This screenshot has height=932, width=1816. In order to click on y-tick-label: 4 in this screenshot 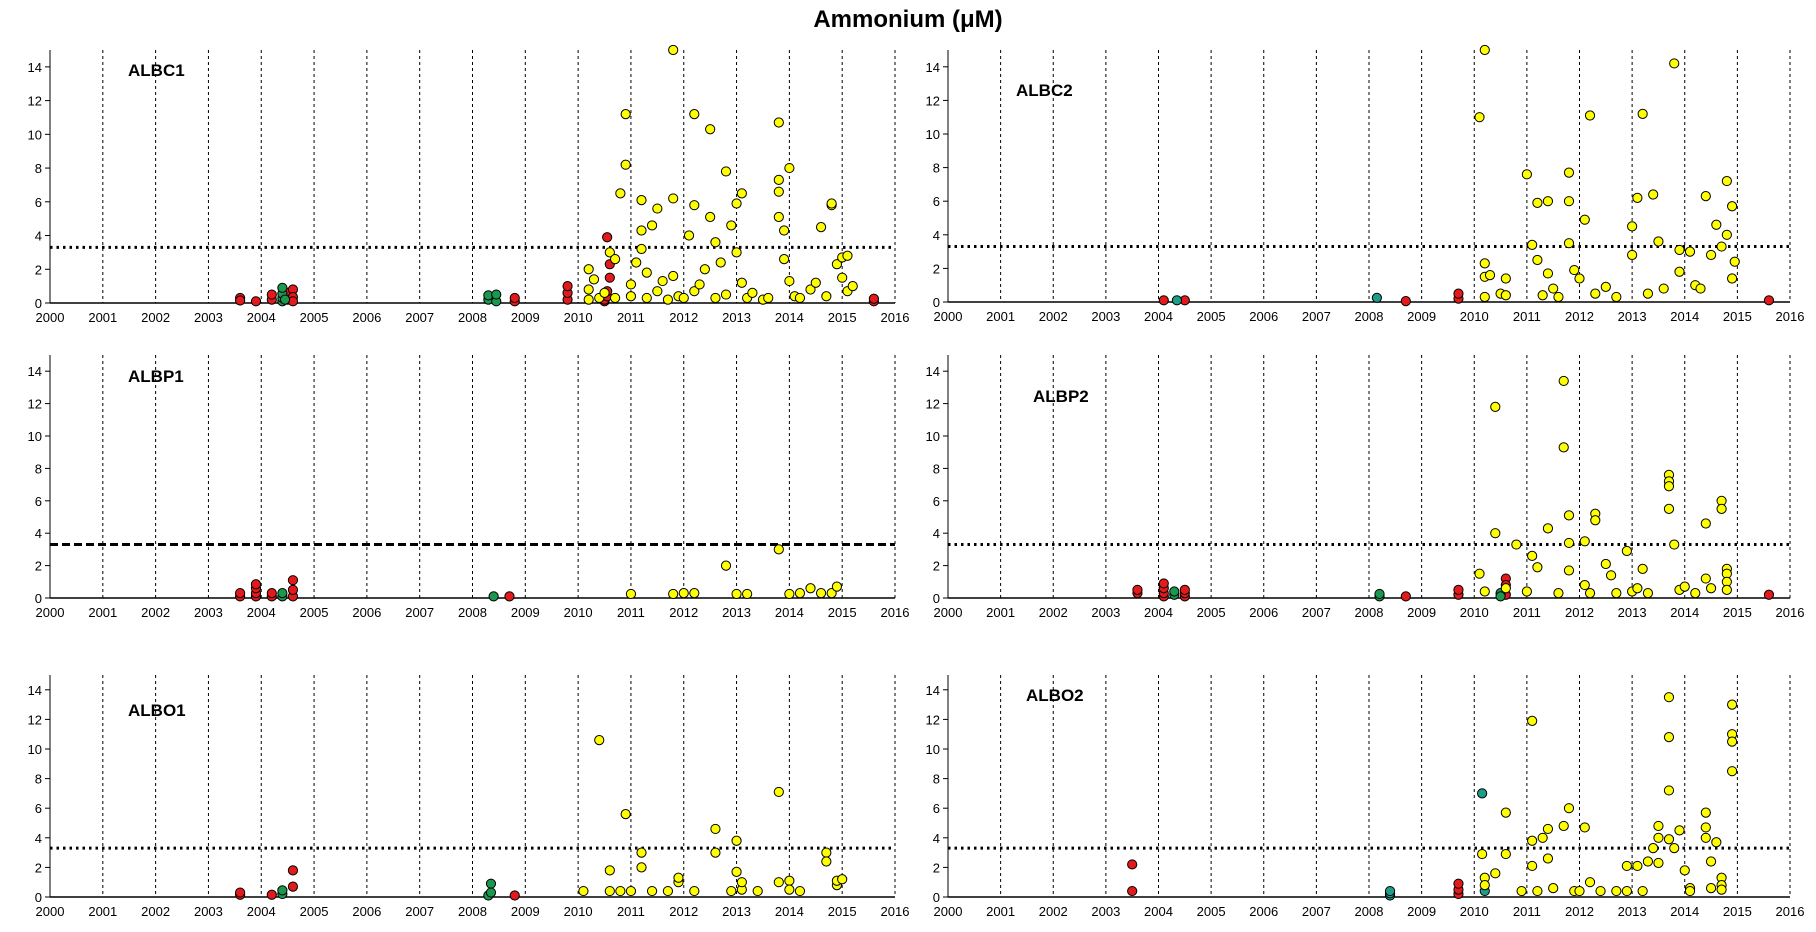, I will do `click(38, 236)`.